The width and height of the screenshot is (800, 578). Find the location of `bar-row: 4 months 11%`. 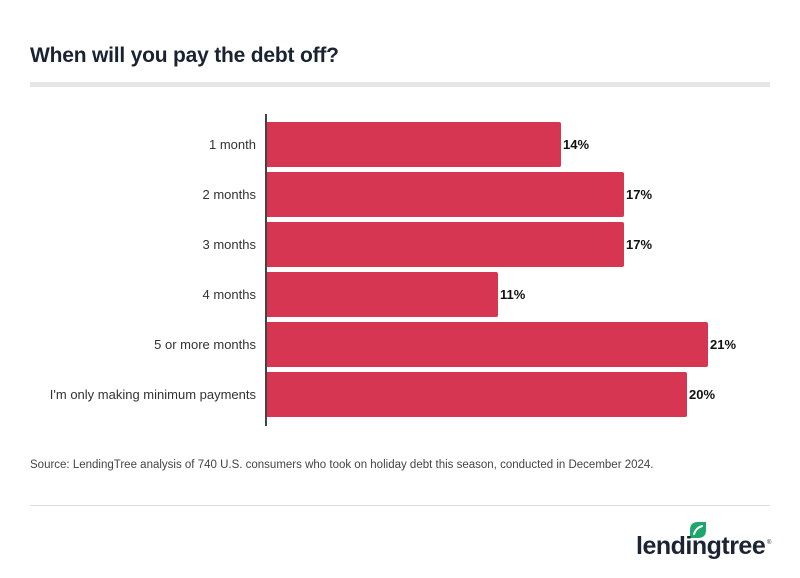

bar-row: 4 months 11% is located at coordinates (400, 294).